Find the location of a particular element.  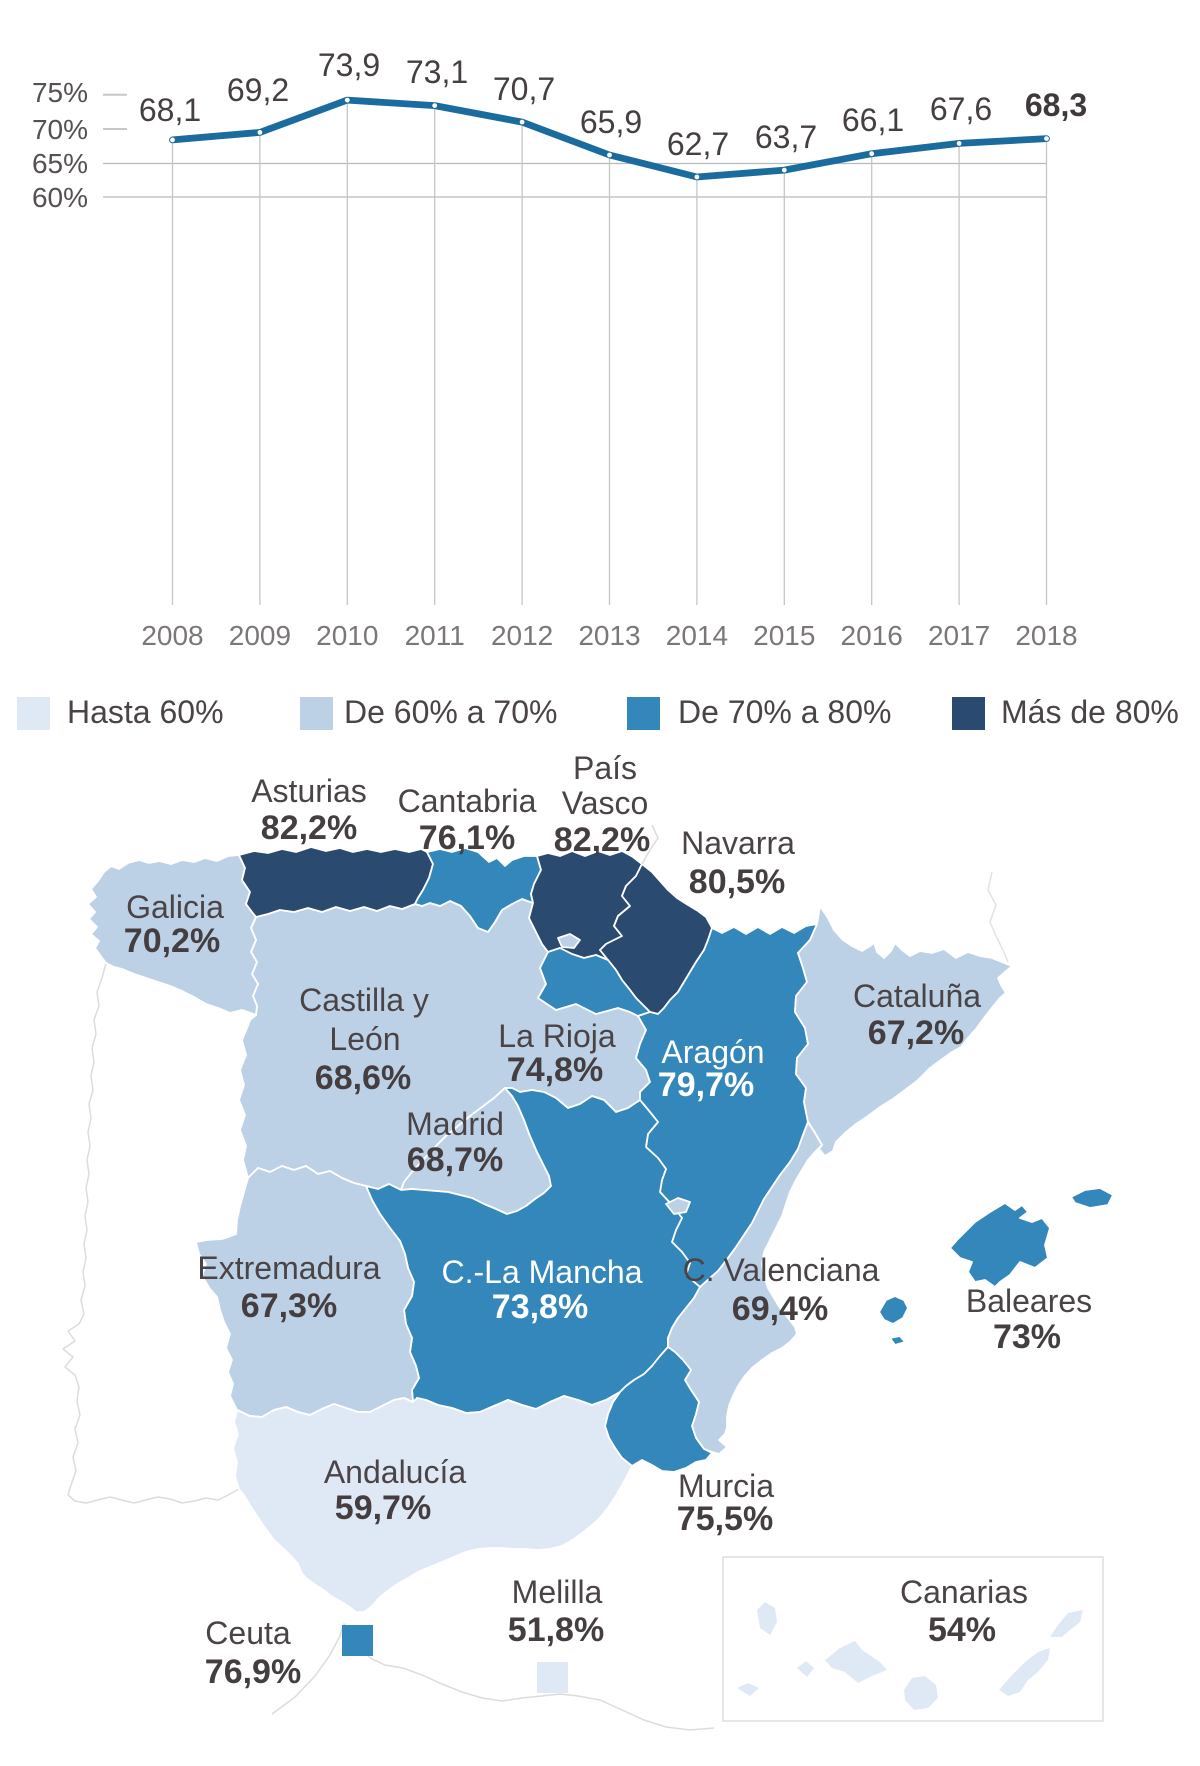

svg-text: Madrid is located at coordinates (455, 1124).